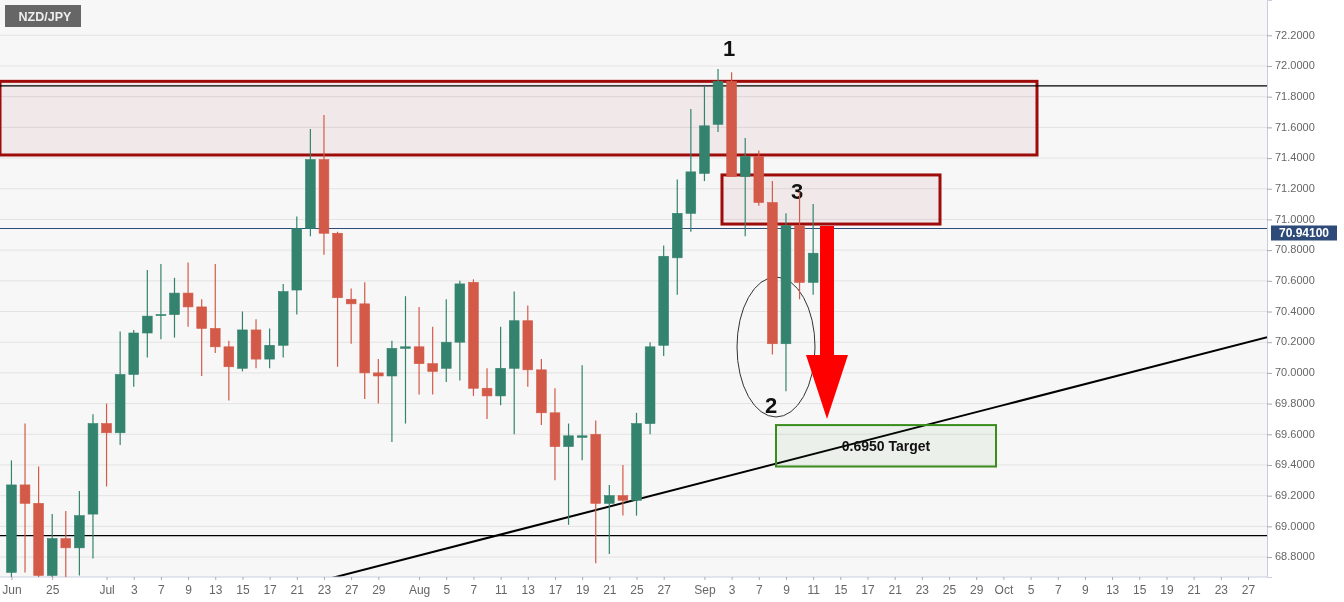 The height and width of the screenshot is (602, 1344). Describe the element at coordinates (1004, 589) in the screenshot. I see `x-tick-label: Oct` at that location.